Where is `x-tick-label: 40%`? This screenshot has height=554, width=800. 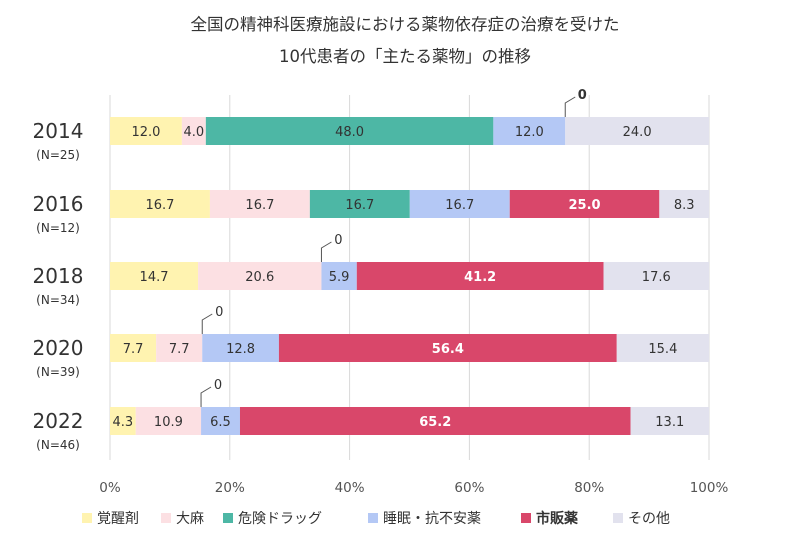
x-tick-label: 40% is located at coordinates (350, 488).